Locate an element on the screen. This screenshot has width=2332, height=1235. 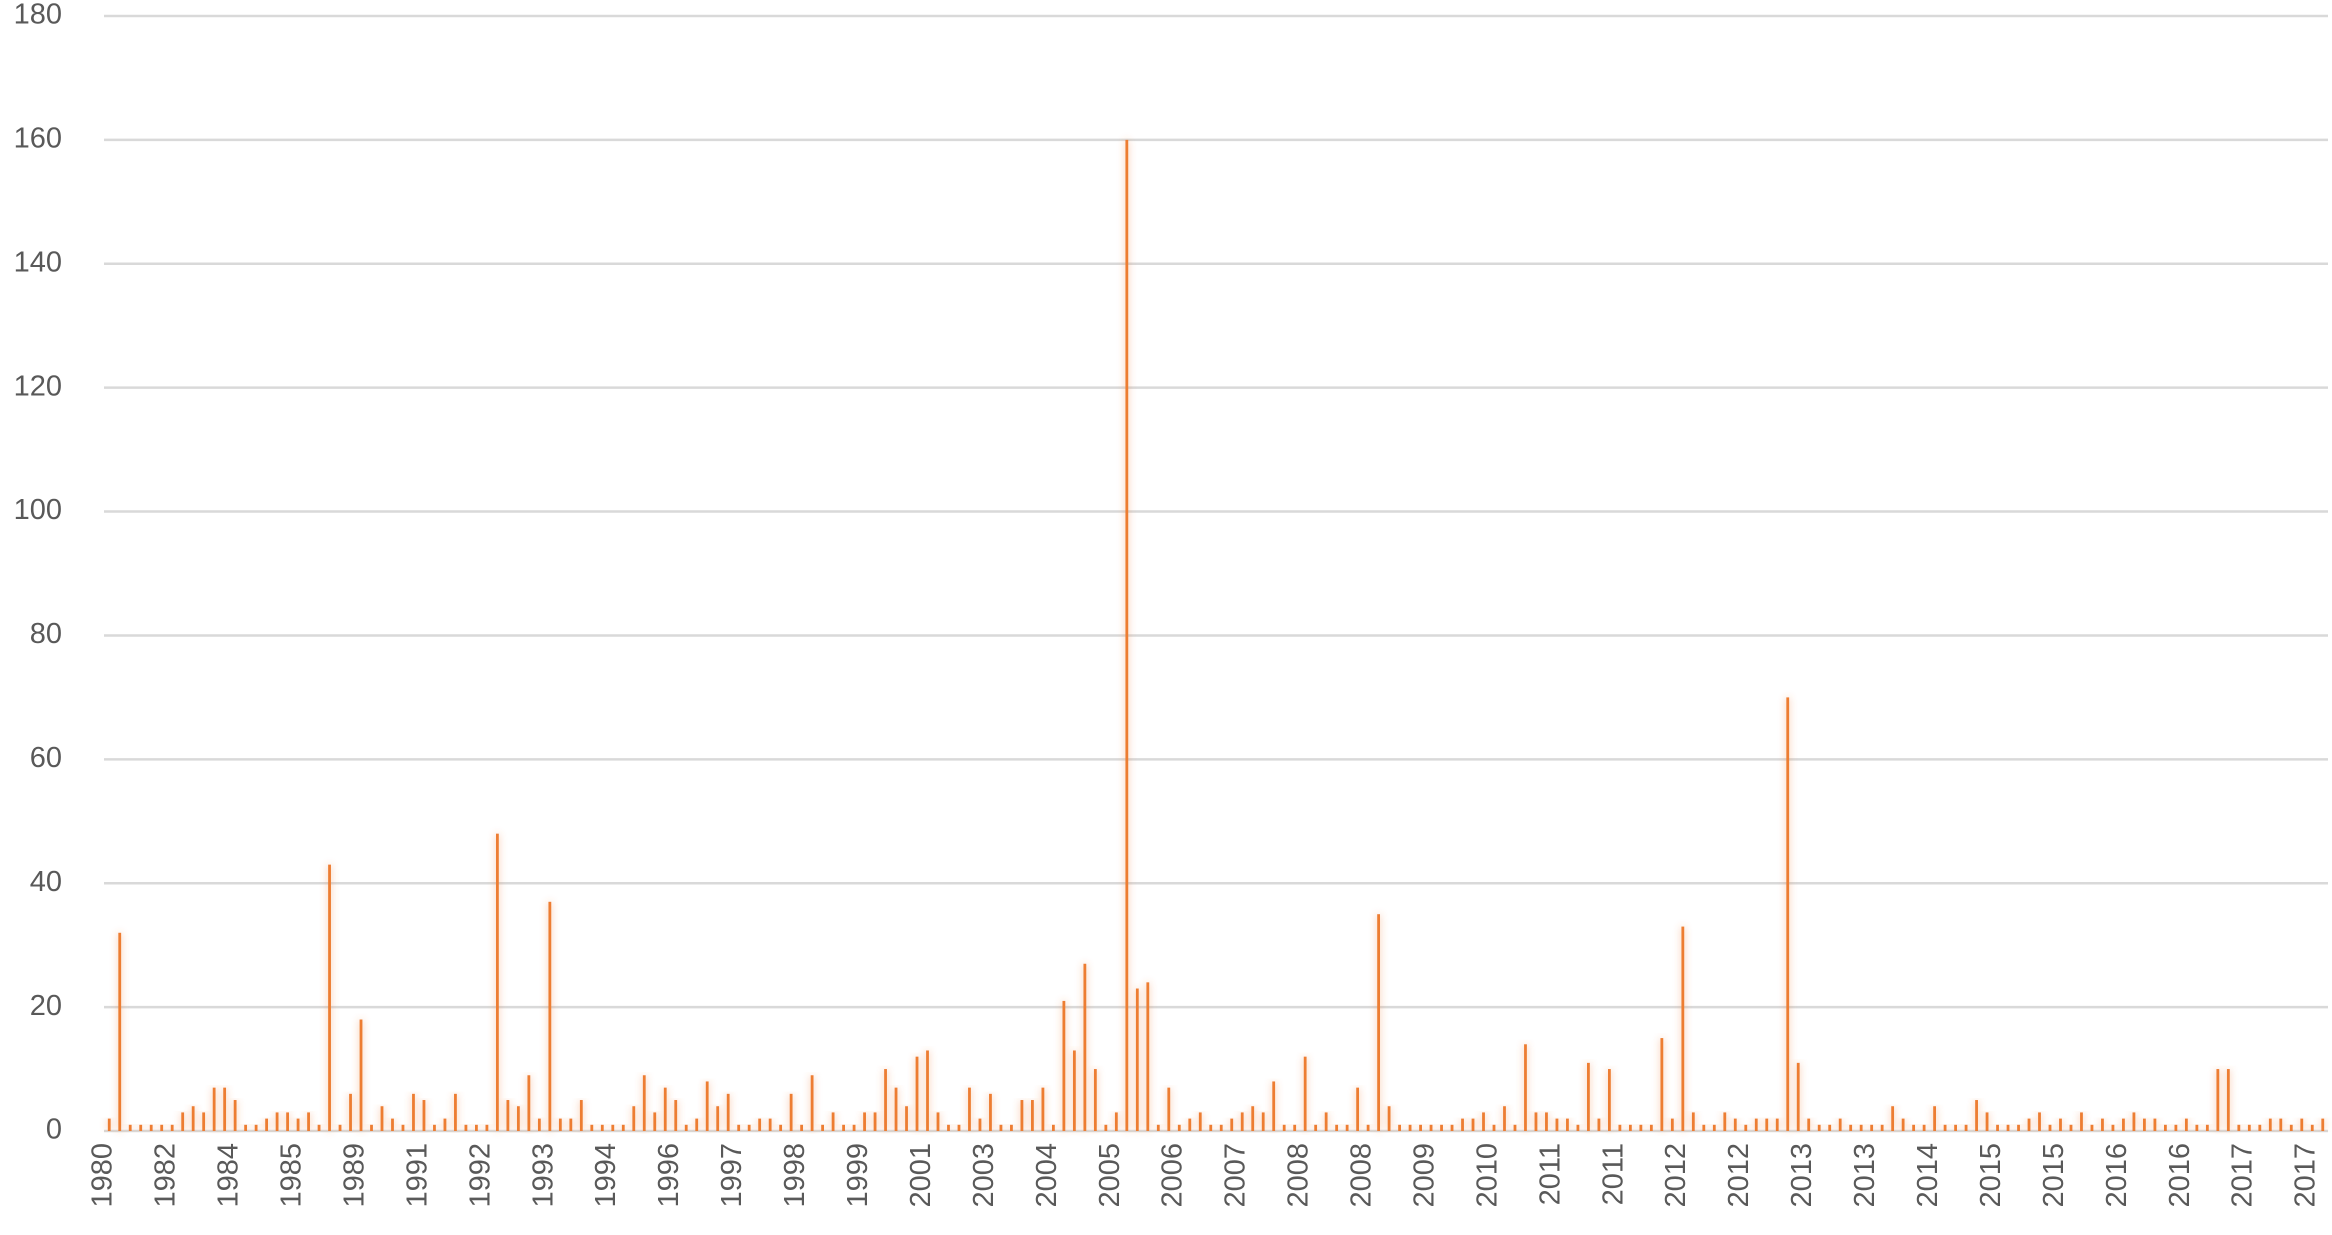
y-tick-label: 60 is located at coordinates (46, 758).